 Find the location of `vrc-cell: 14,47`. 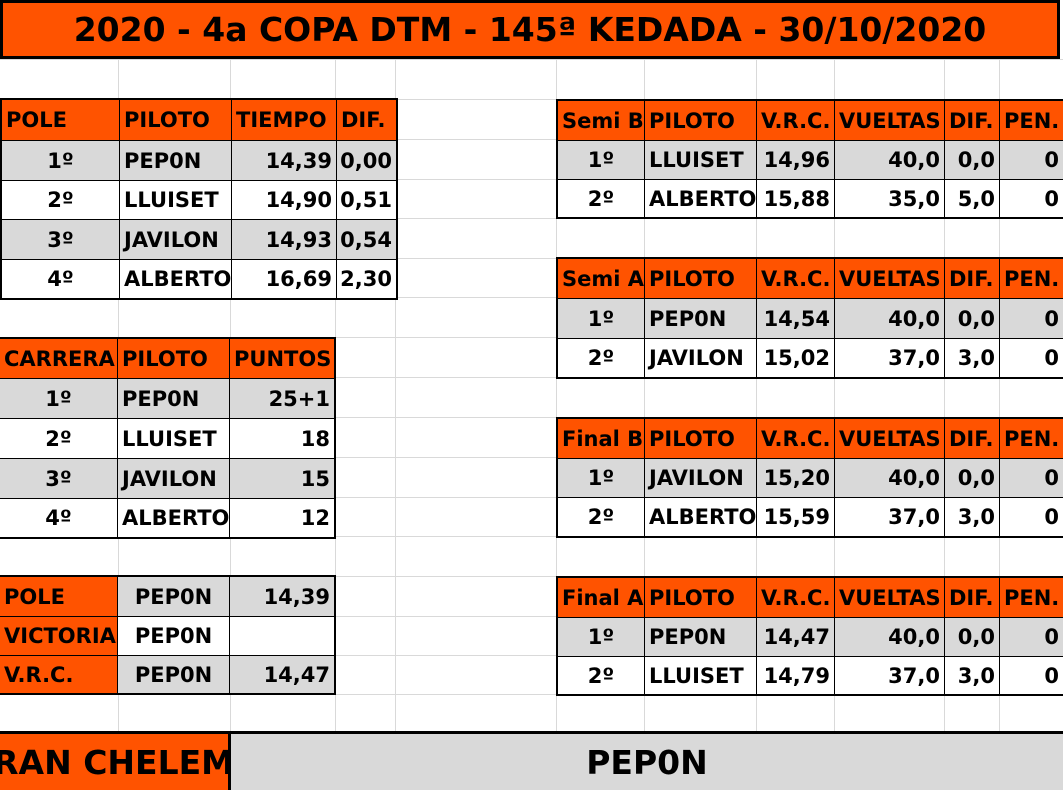

vrc-cell: 14,47 is located at coordinates (796, 637).